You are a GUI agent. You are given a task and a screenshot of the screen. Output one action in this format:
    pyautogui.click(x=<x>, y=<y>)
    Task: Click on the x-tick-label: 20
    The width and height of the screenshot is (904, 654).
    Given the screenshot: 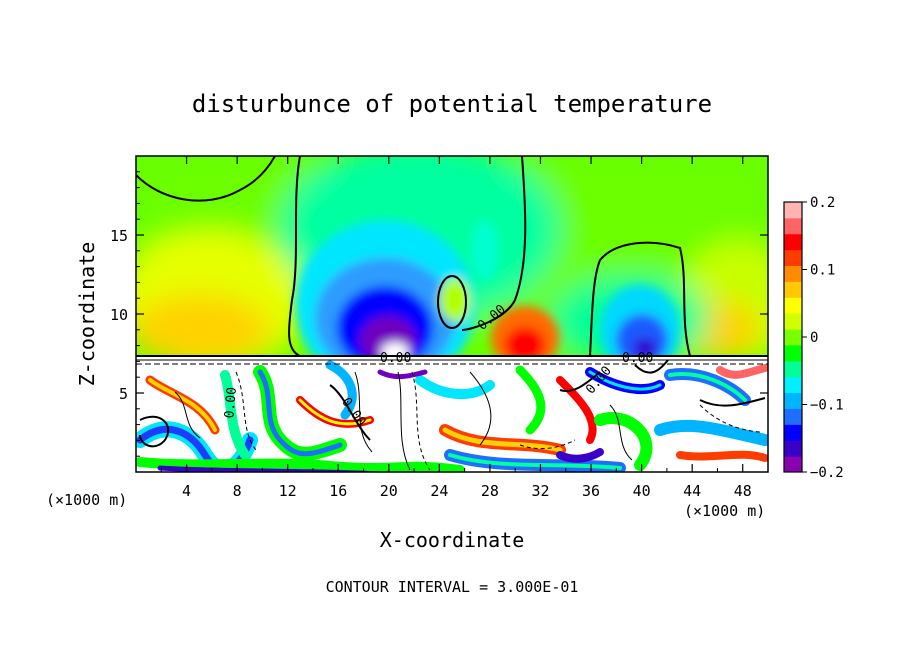 What is the action you would take?
    pyautogui.click(x=389, y=491)
    